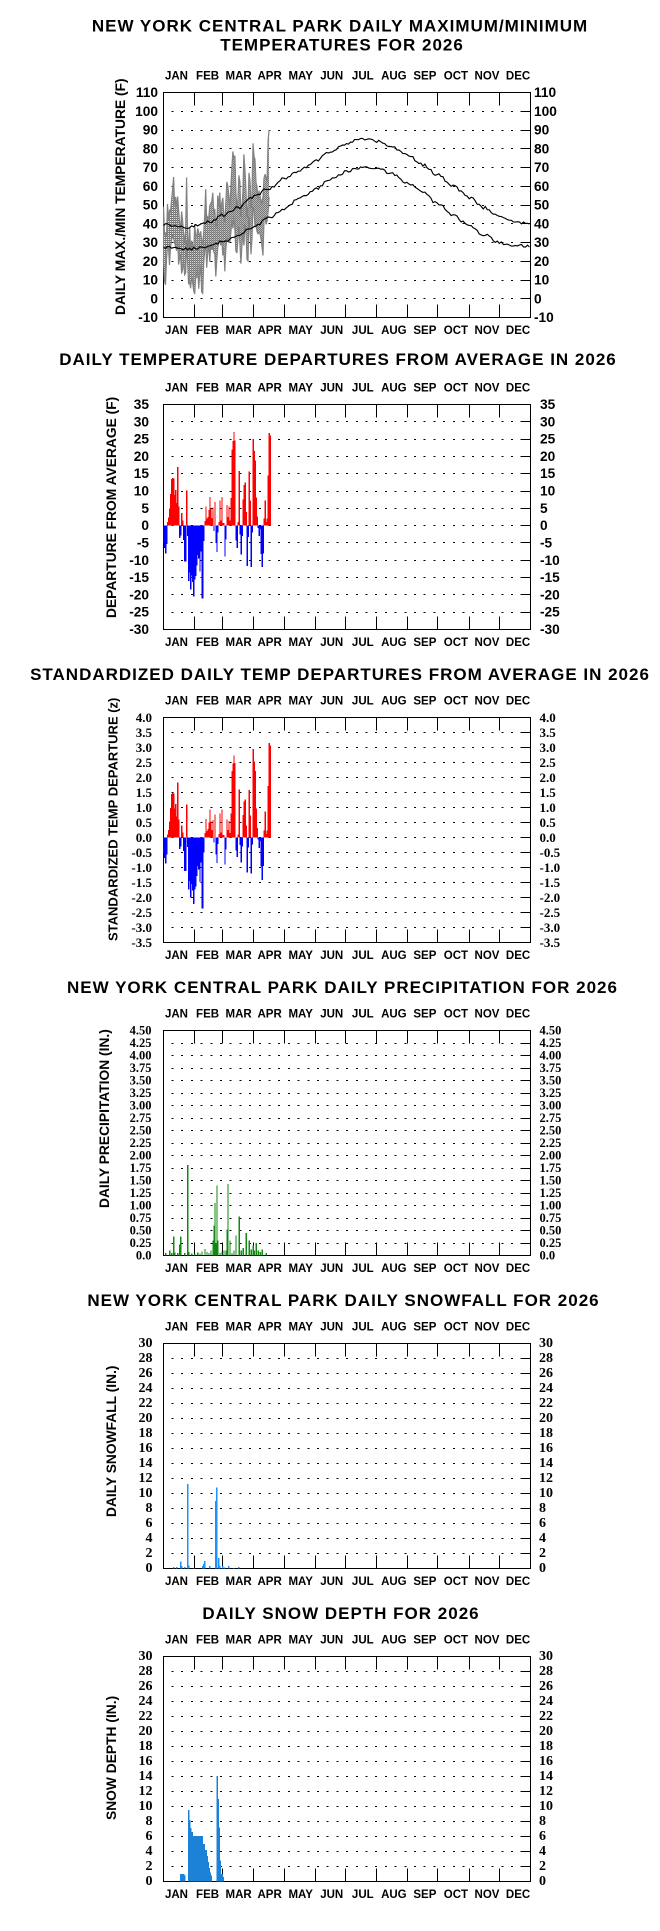  I want to click on svg-text: 0.50, so click(141, 1231).